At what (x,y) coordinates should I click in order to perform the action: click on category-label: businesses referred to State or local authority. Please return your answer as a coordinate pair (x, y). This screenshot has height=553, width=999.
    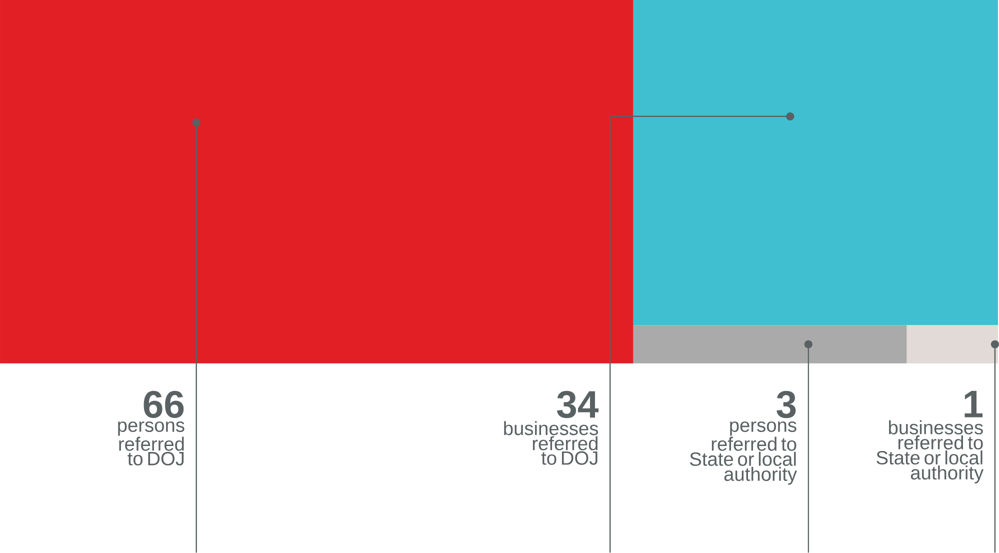
    Looking at the image, I should click on (930, 452).